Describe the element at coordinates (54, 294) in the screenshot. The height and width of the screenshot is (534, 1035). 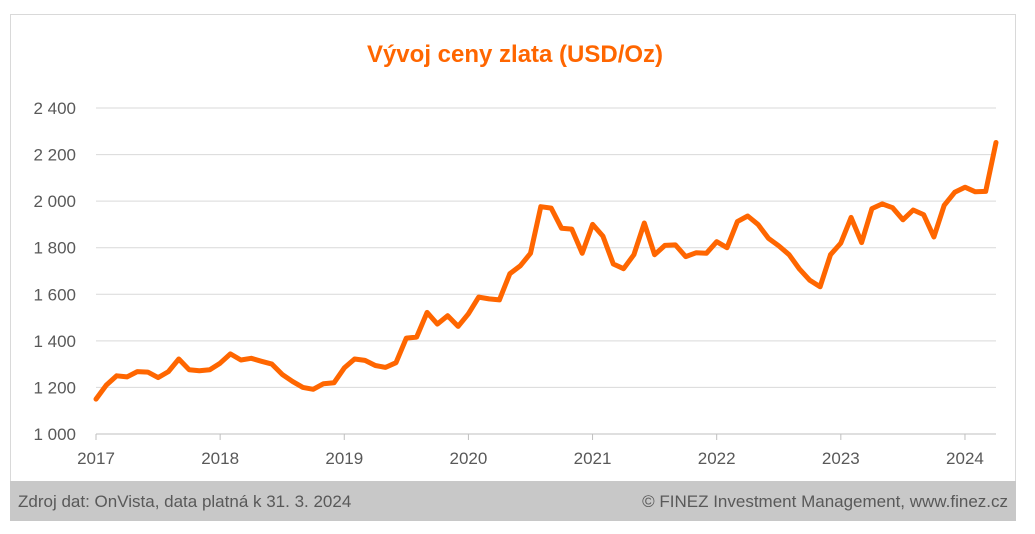
I see `y-tick-label: 1 600` at that location.